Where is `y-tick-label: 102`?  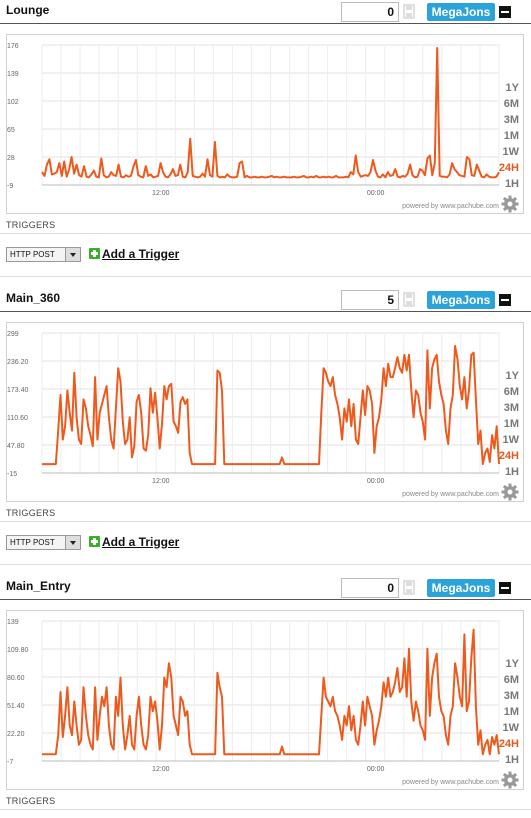
y-tick-label: 102 is located at coordinates (13, 102).